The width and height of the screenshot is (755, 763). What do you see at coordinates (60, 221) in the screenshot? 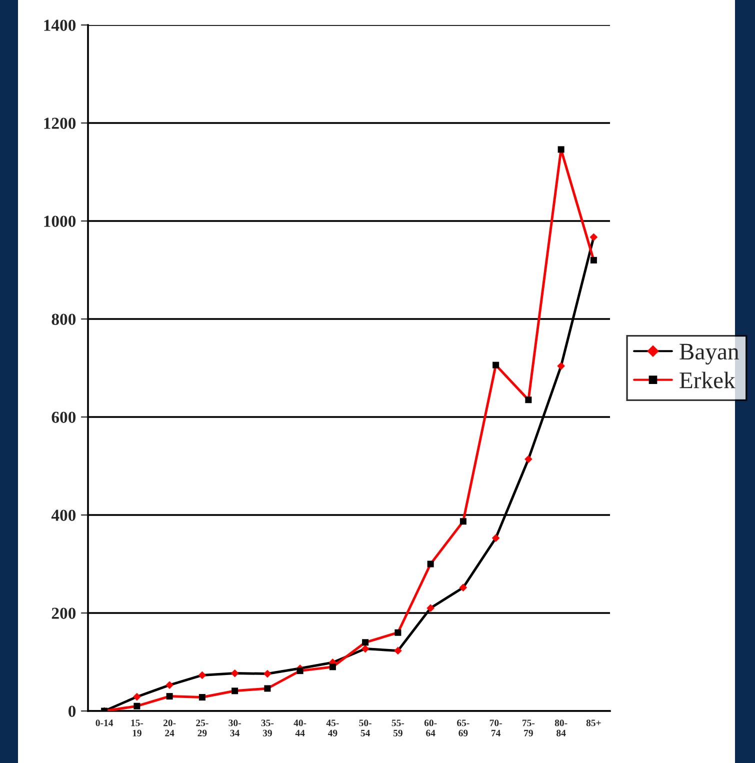
I see `y-tick-label: 1000` at bounding box center [60, 221].